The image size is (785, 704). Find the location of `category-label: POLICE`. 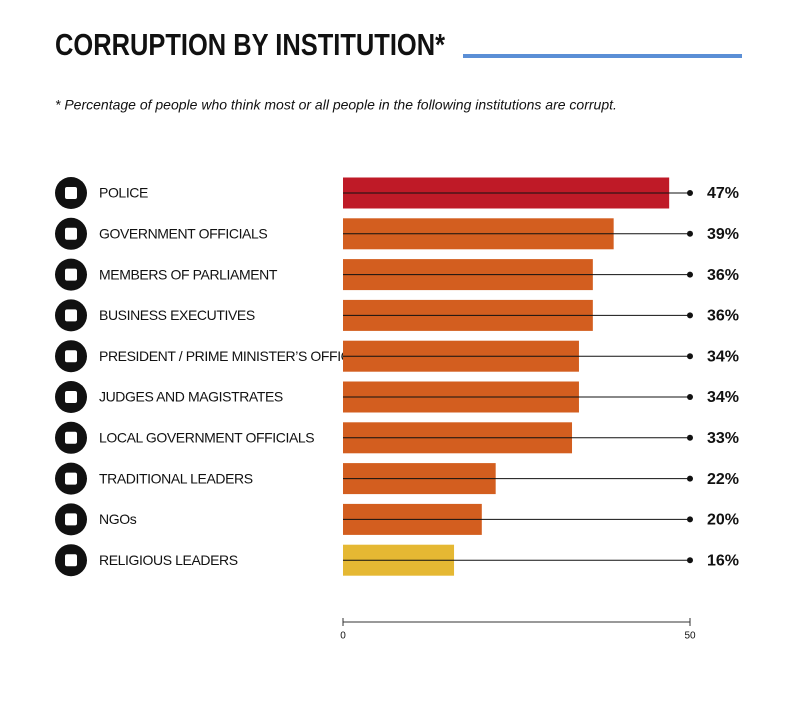

category-label: POLICE is located at coordinates (123, 193).